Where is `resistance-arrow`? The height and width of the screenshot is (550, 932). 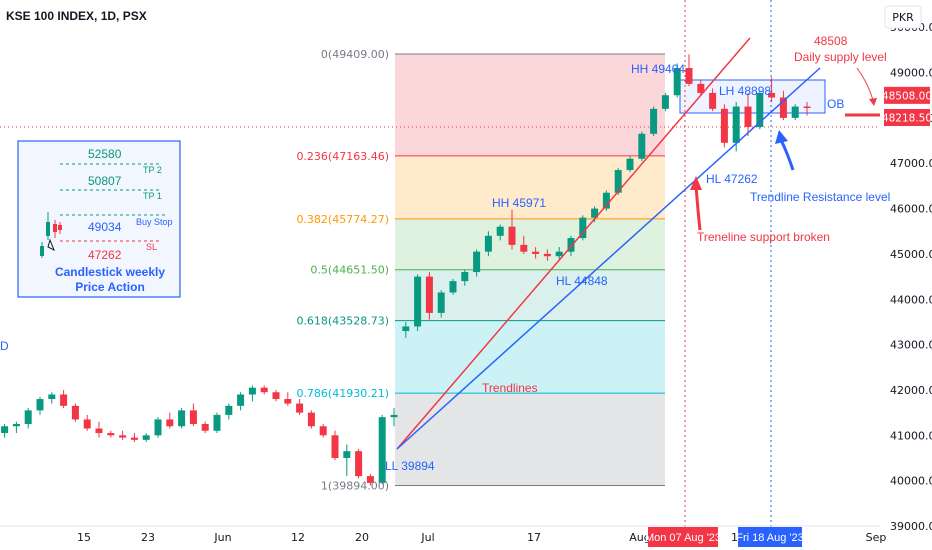
resistance-arrow is located at coordinates (785, 150).